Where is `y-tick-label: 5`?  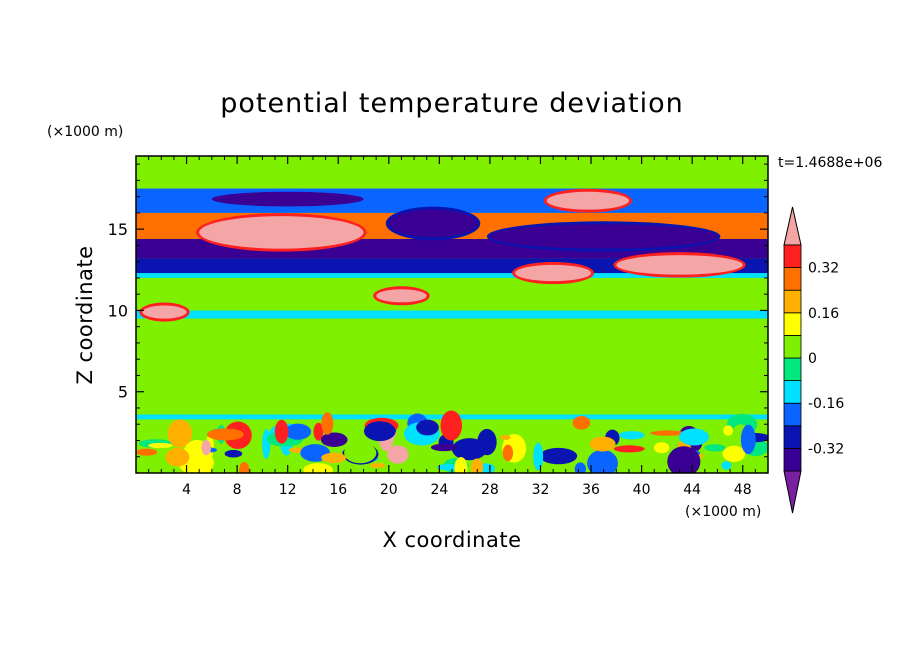 y-tick-label: 5 is located at coordinates (123, 392).